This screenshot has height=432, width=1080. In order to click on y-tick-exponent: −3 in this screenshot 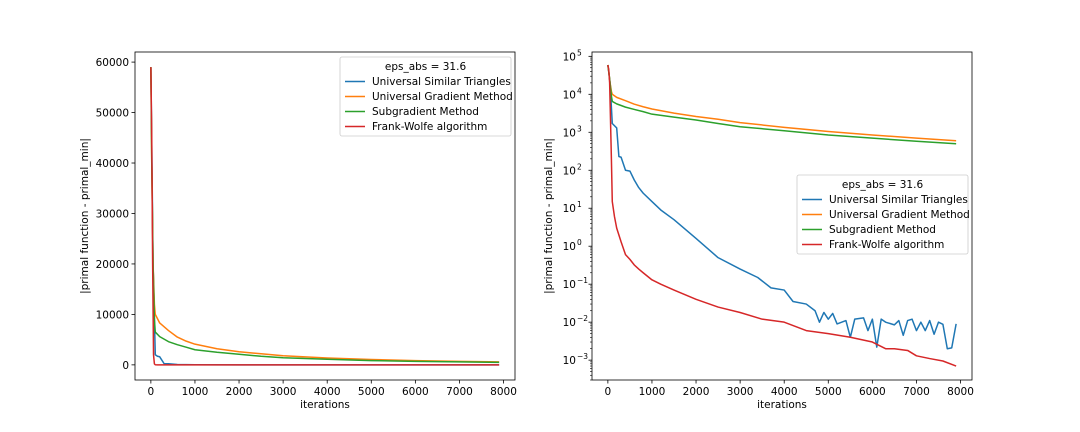, I will do `click(582, 356)`.